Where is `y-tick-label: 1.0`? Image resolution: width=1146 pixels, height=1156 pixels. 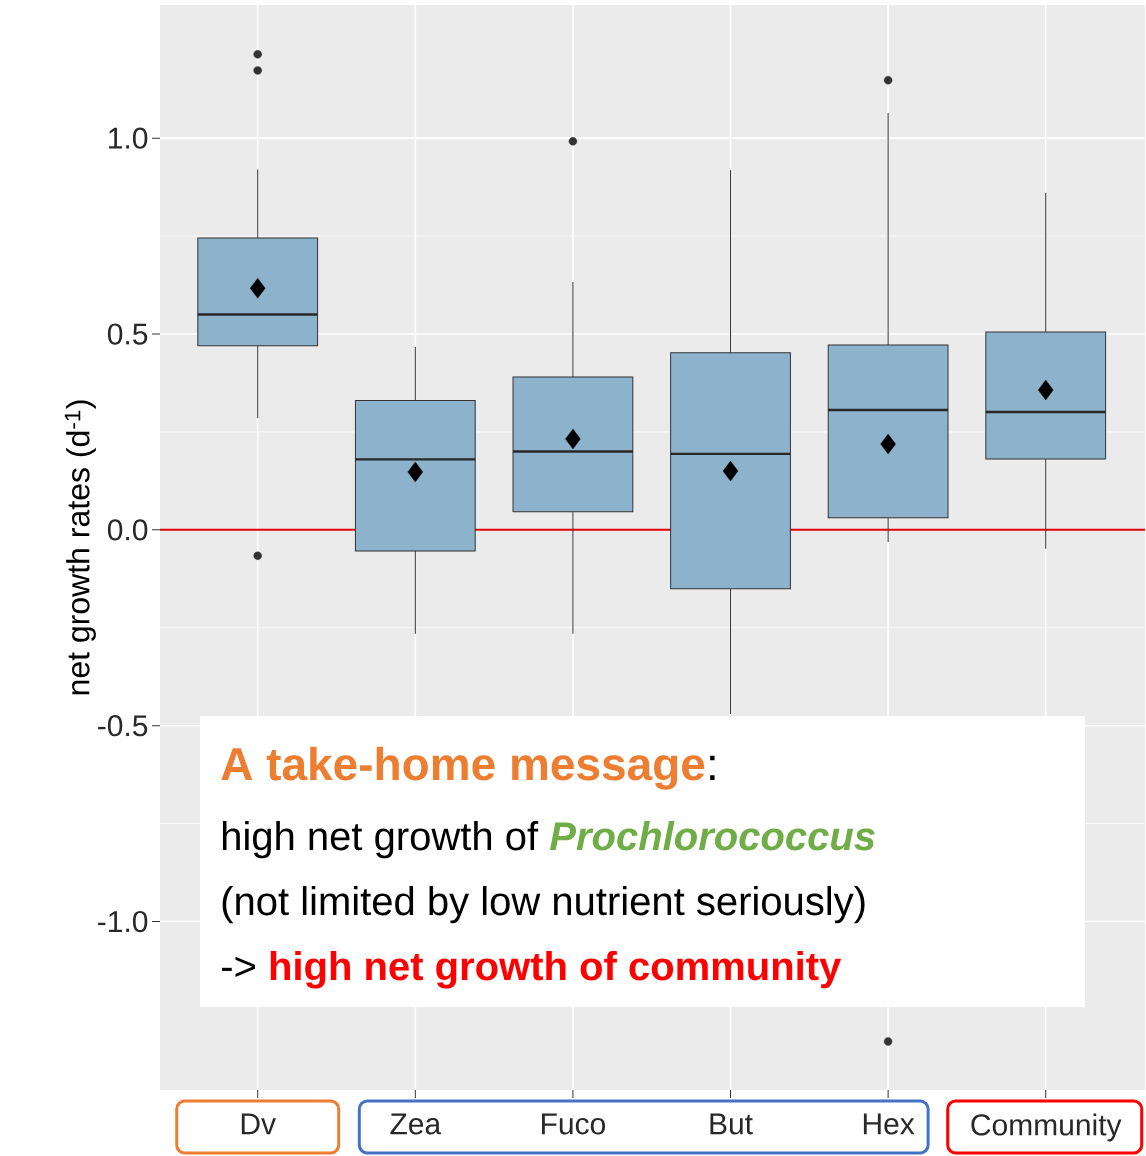 y-tick-label: 1.0 is located at coordinates (128, 138).